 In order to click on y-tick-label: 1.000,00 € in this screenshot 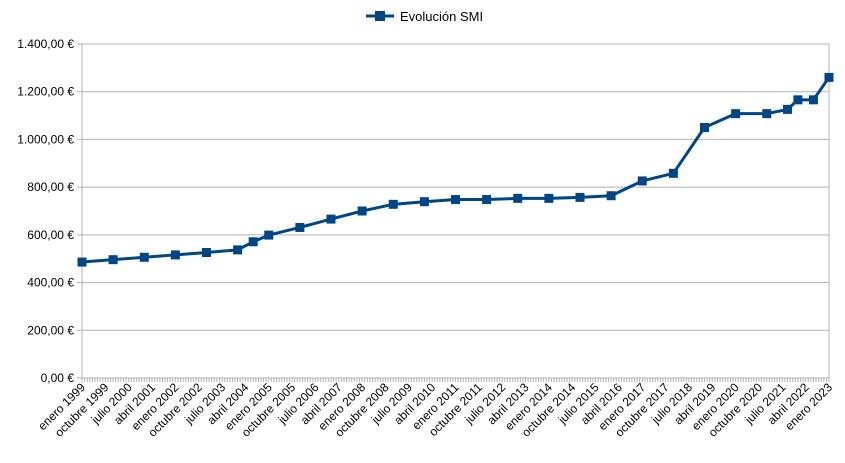, I will do `click(45, 139)`.